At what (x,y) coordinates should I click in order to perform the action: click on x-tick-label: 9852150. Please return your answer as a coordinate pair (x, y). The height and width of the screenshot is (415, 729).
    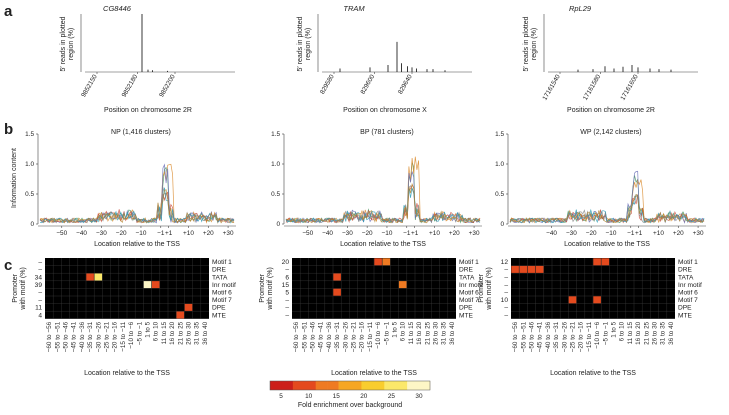
    Looking at the image, I should click on (89, 85).